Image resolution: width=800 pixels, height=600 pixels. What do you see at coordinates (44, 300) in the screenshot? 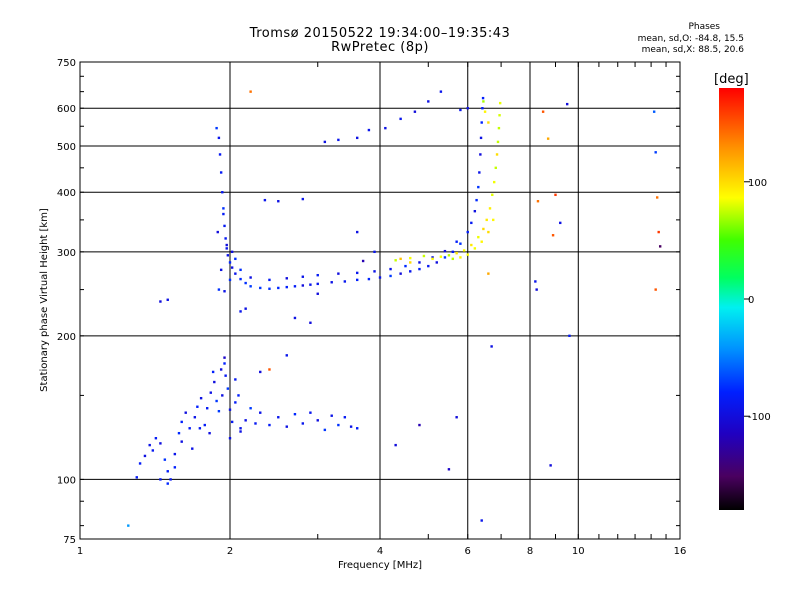
I see `y-axis-label: Stationary phase Virtual Height [km]` at bounding box center [44, 300].